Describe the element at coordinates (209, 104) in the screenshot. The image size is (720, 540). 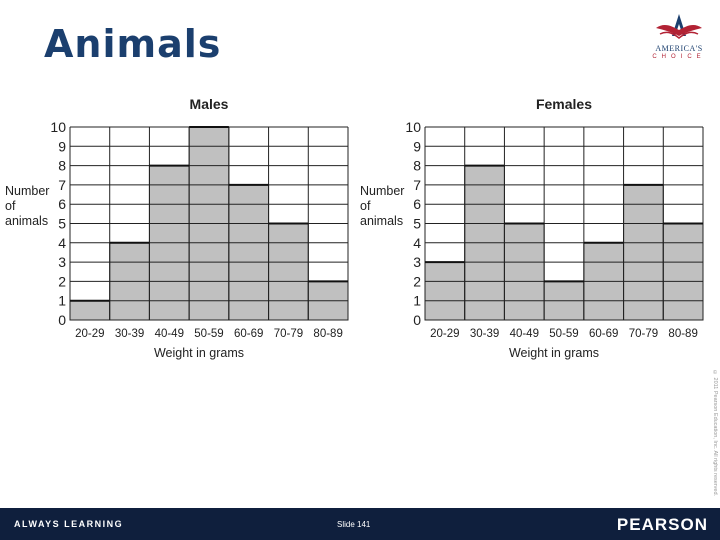
I see `chart-title: Males` at that location.